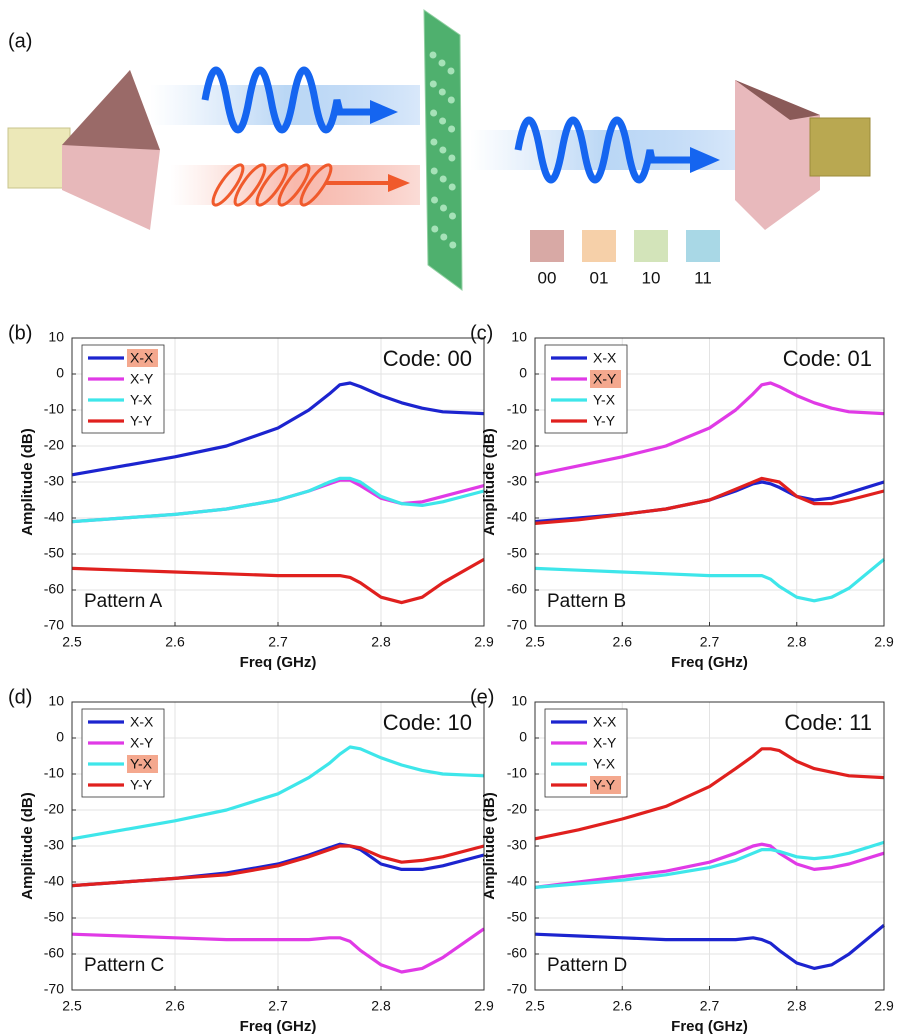 The image size is (897, 1036). What do you see at coordinates (123, 601) in the screenshot?
I see `pattern-annotation: Pattern A` at bounding box center [123, 601].